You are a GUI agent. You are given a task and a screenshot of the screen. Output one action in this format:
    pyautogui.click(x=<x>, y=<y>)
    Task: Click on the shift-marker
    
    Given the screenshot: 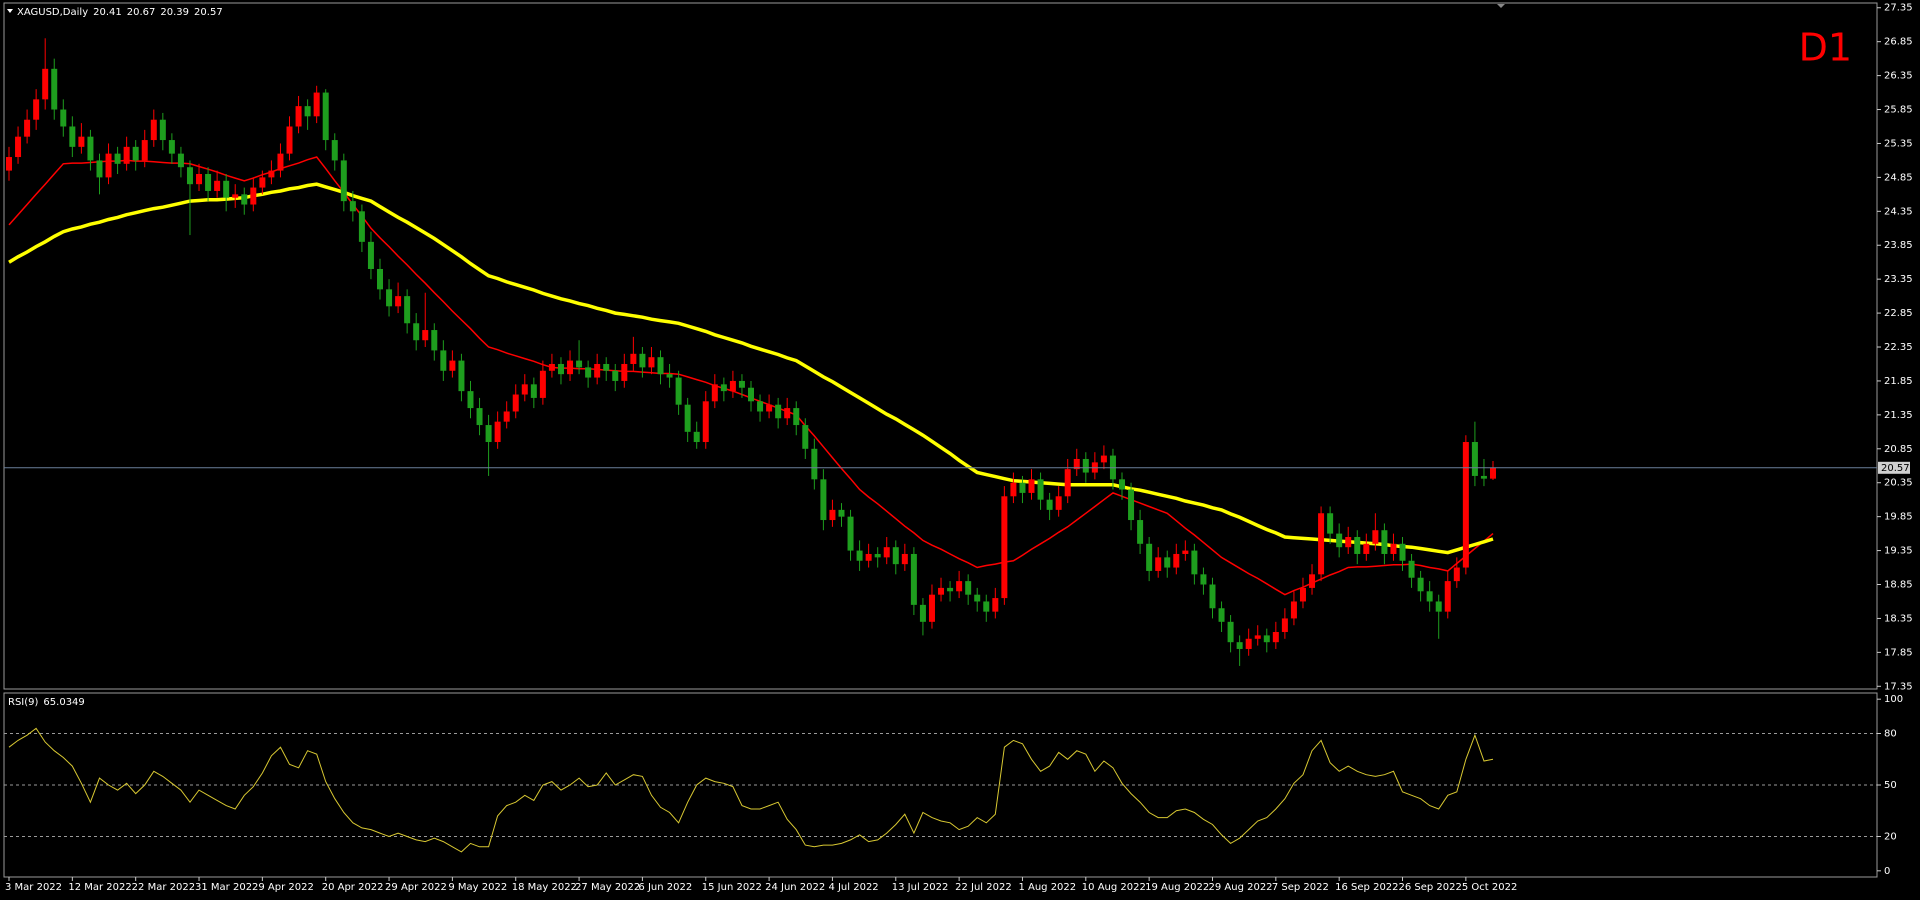 What is the action you would take?
    pyautogui.click(x=1501, y=6)
    